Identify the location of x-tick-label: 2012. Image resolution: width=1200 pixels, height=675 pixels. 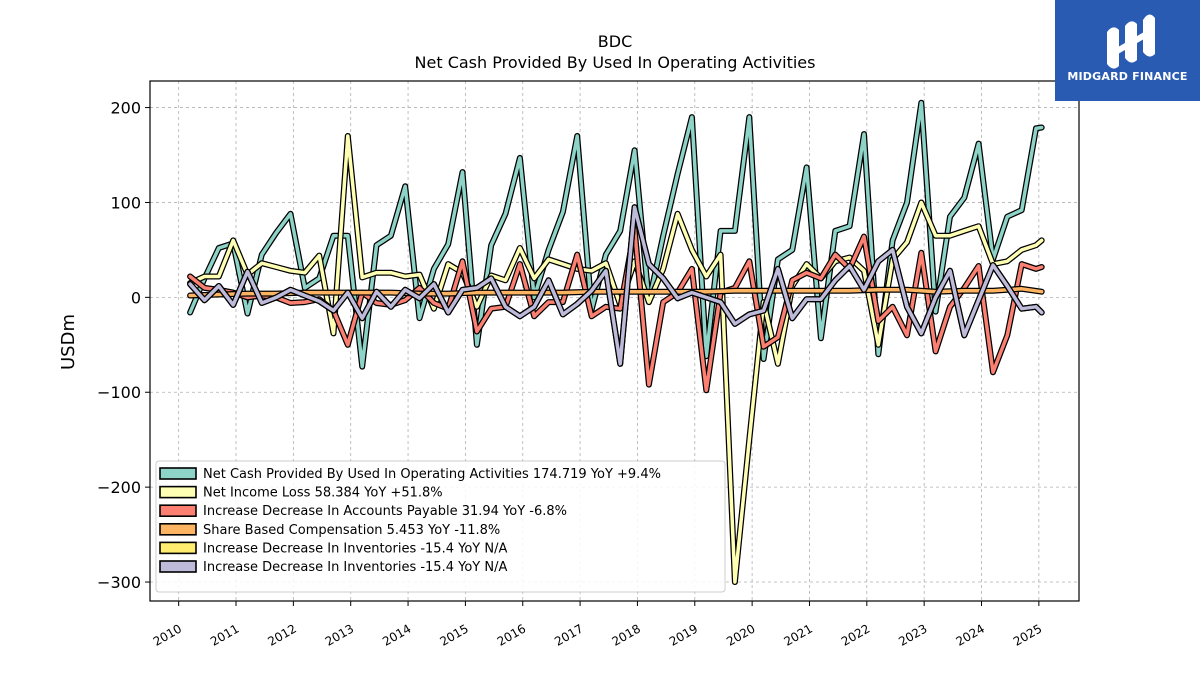
(281, 634).